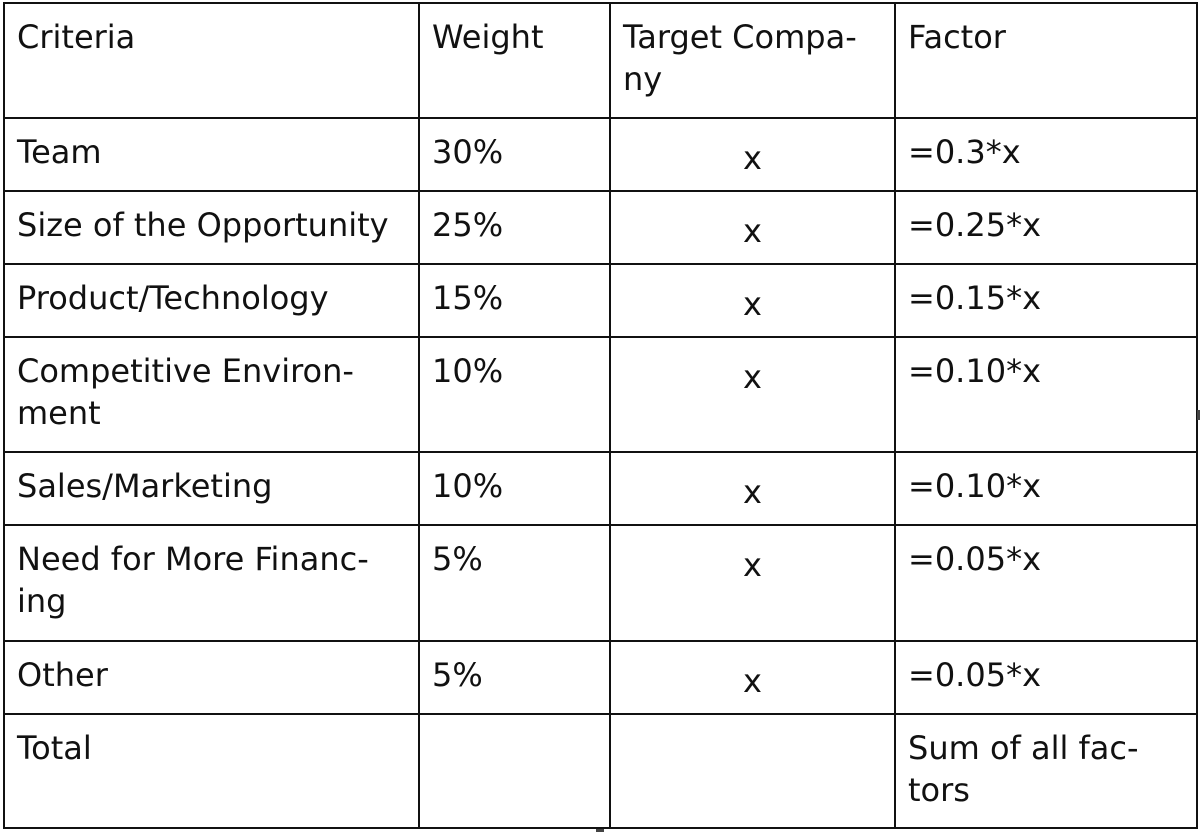  I want to click on criteria-cell: Competitive Environ- ment, so click(211, 395).